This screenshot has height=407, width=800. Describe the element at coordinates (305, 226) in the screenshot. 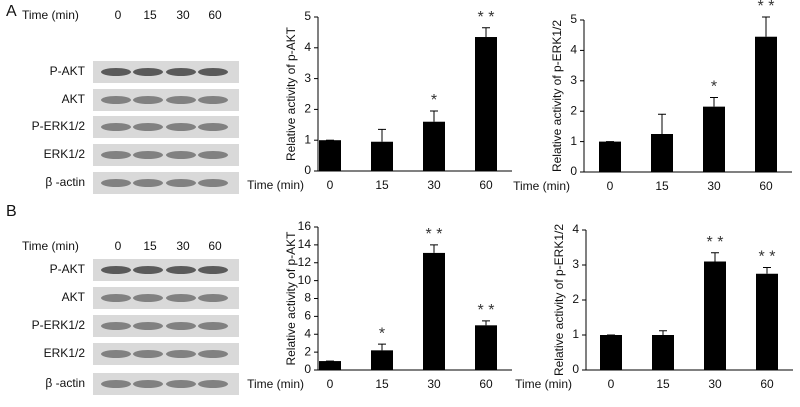

I see `y-tick-label: 16` at that location.